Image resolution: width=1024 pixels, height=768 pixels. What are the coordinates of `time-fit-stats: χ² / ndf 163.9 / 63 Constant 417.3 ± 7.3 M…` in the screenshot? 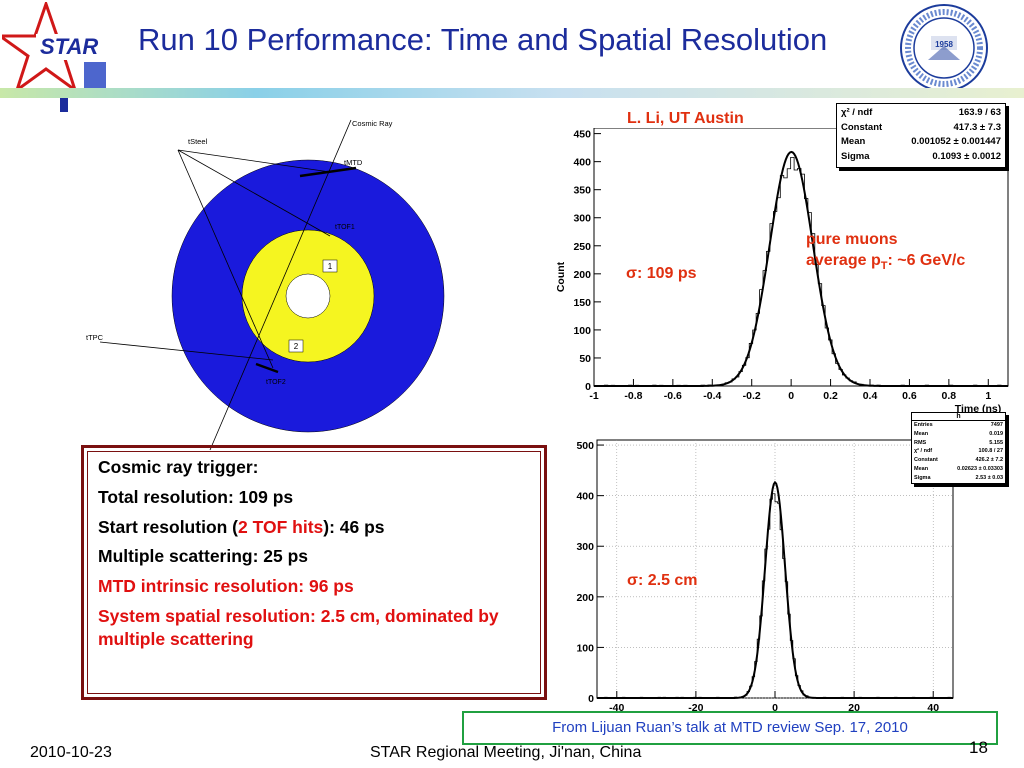 It's located at (921, 135).